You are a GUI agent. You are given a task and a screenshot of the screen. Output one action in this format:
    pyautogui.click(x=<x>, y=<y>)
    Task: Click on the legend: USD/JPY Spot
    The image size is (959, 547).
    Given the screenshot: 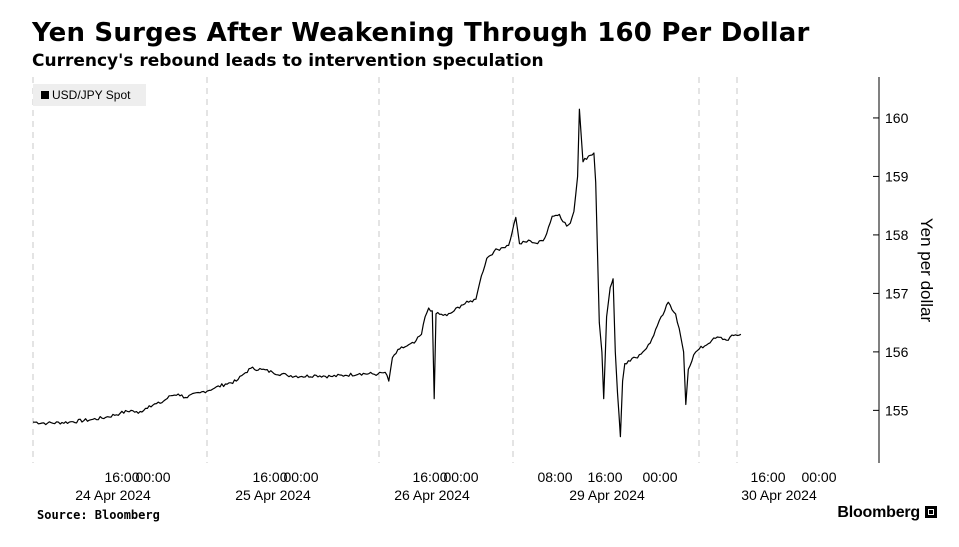 What is the action you would take?
    pyautogui.click(x=89, y=95)
    